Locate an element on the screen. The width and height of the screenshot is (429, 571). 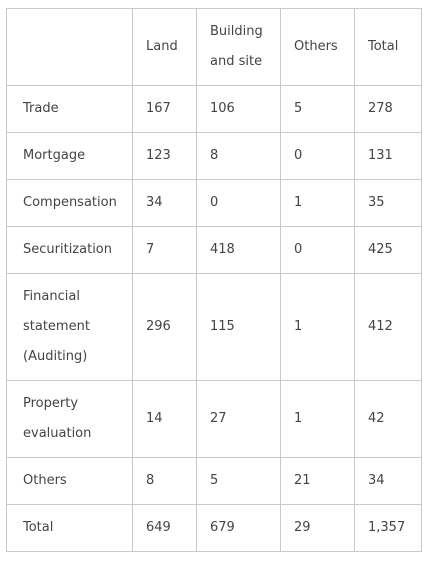
cell-total: 131 is located at coordinates (388, 156).